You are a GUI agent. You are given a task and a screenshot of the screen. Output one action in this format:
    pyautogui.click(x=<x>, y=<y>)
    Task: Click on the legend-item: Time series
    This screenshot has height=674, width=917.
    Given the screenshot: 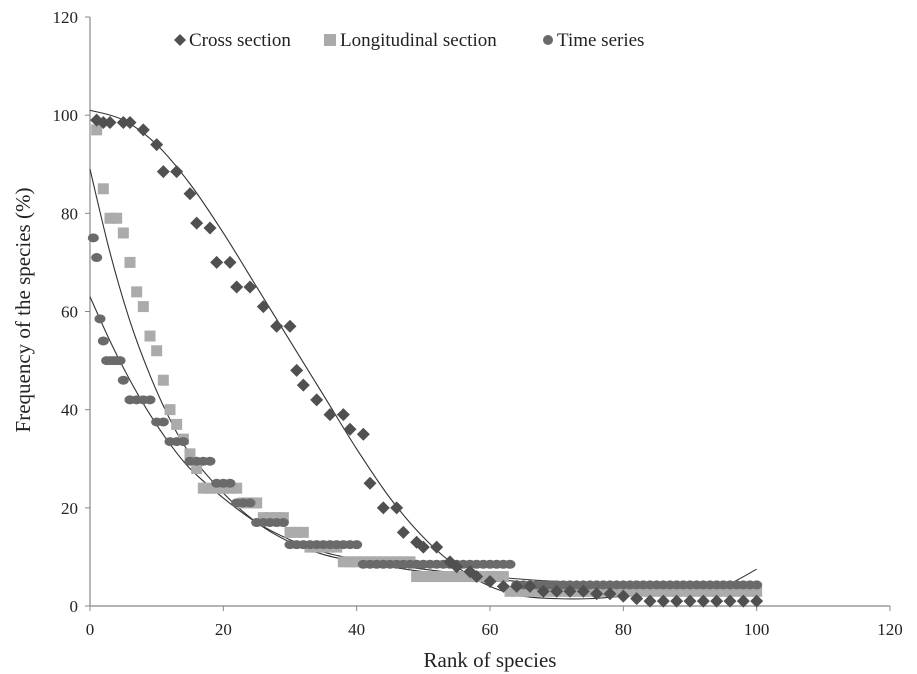 What is the action you would take?
    pyautogui.click(x=593, y=40)
    